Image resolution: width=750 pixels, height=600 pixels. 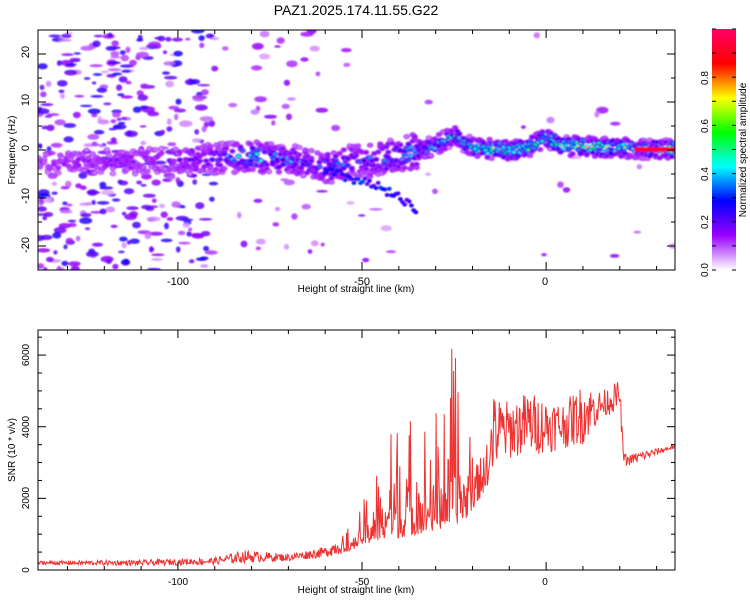 What do you see at coordinates (357, 282) in the screenshot?
I see `spectrogram-x-tick-labels: -100 -50 0` at bounding box center [357, 282].